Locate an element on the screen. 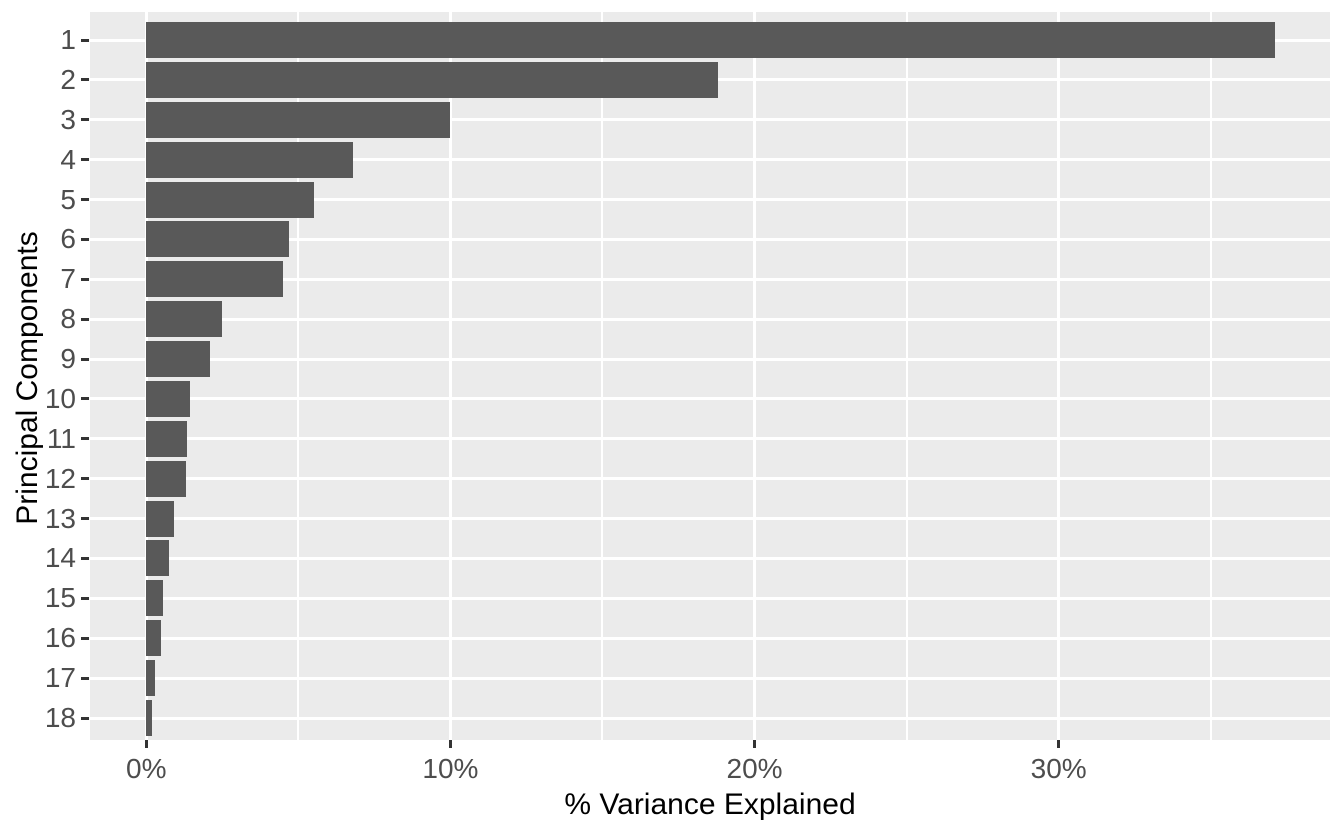 The height and width of the screenshot is (830, 1344). y-tick-label: 18 is located at coordinates (60, 717).